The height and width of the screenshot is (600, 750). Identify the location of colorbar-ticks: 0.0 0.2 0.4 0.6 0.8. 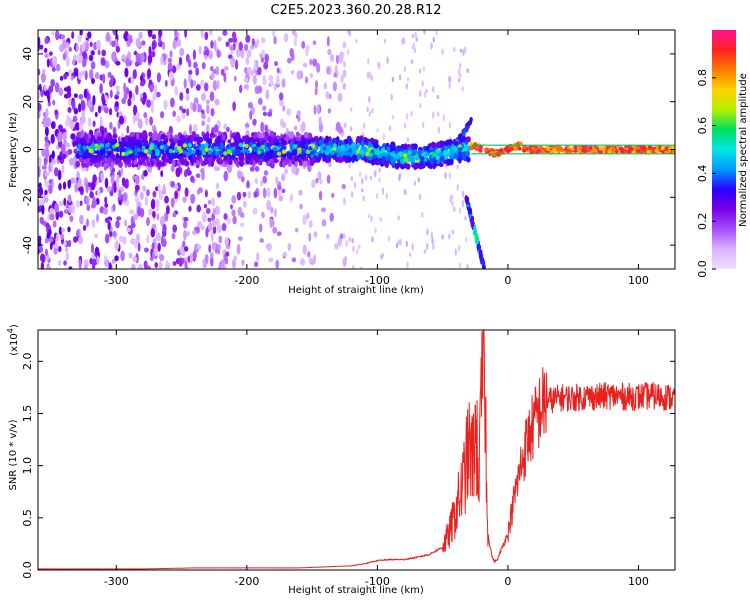
(706, 173).